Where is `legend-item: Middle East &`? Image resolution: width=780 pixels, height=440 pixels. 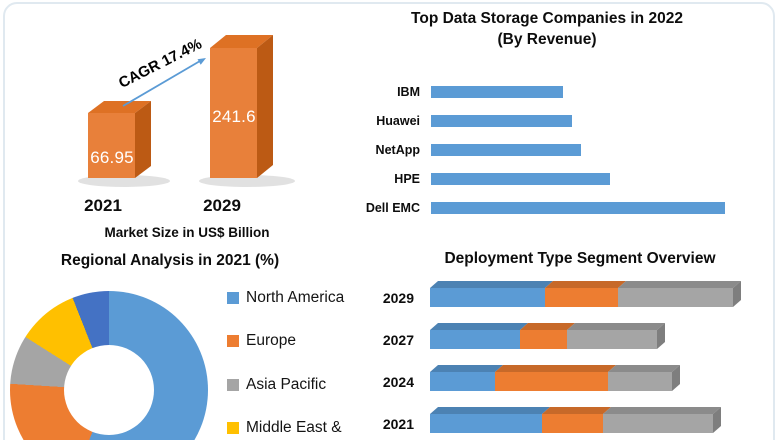
legend-item: Middle East & is located at coordinates (284, 428).